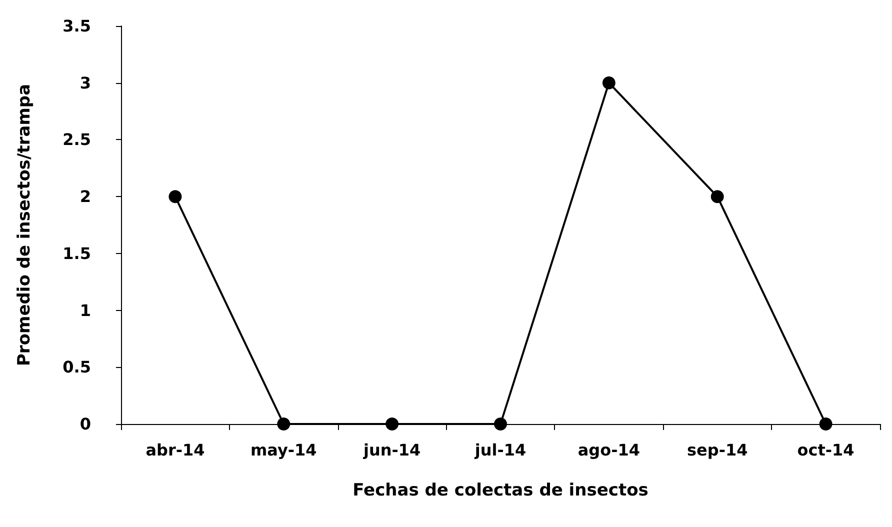 The height and width of the screenshot is (527, 892). Describe the element at coordinates (24, 225) in the screenshot. I see `y-axis-title: Promedio de insectos/trampa` at that location.